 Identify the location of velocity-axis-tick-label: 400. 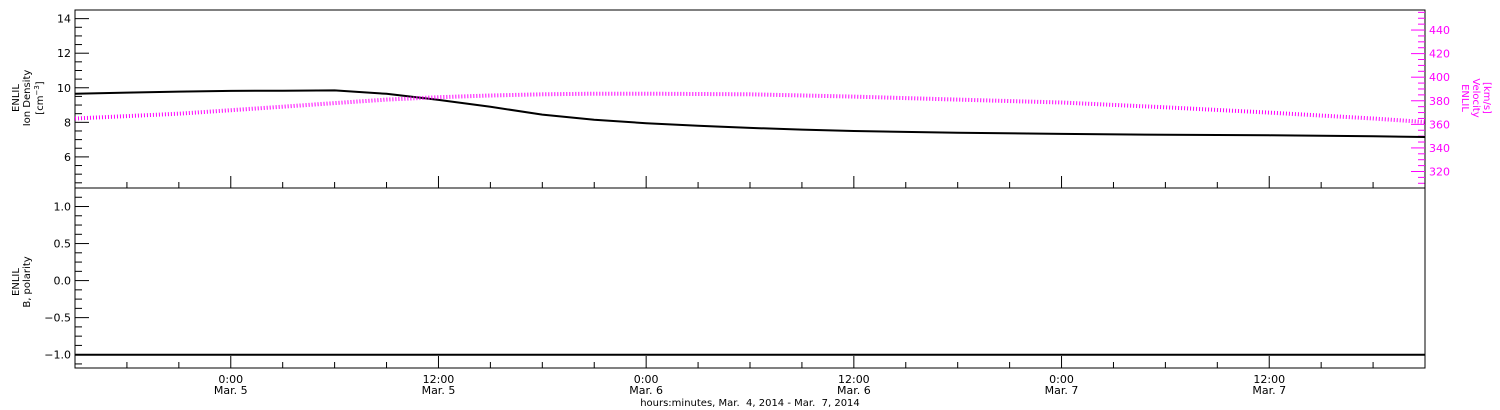
(1439, 77).